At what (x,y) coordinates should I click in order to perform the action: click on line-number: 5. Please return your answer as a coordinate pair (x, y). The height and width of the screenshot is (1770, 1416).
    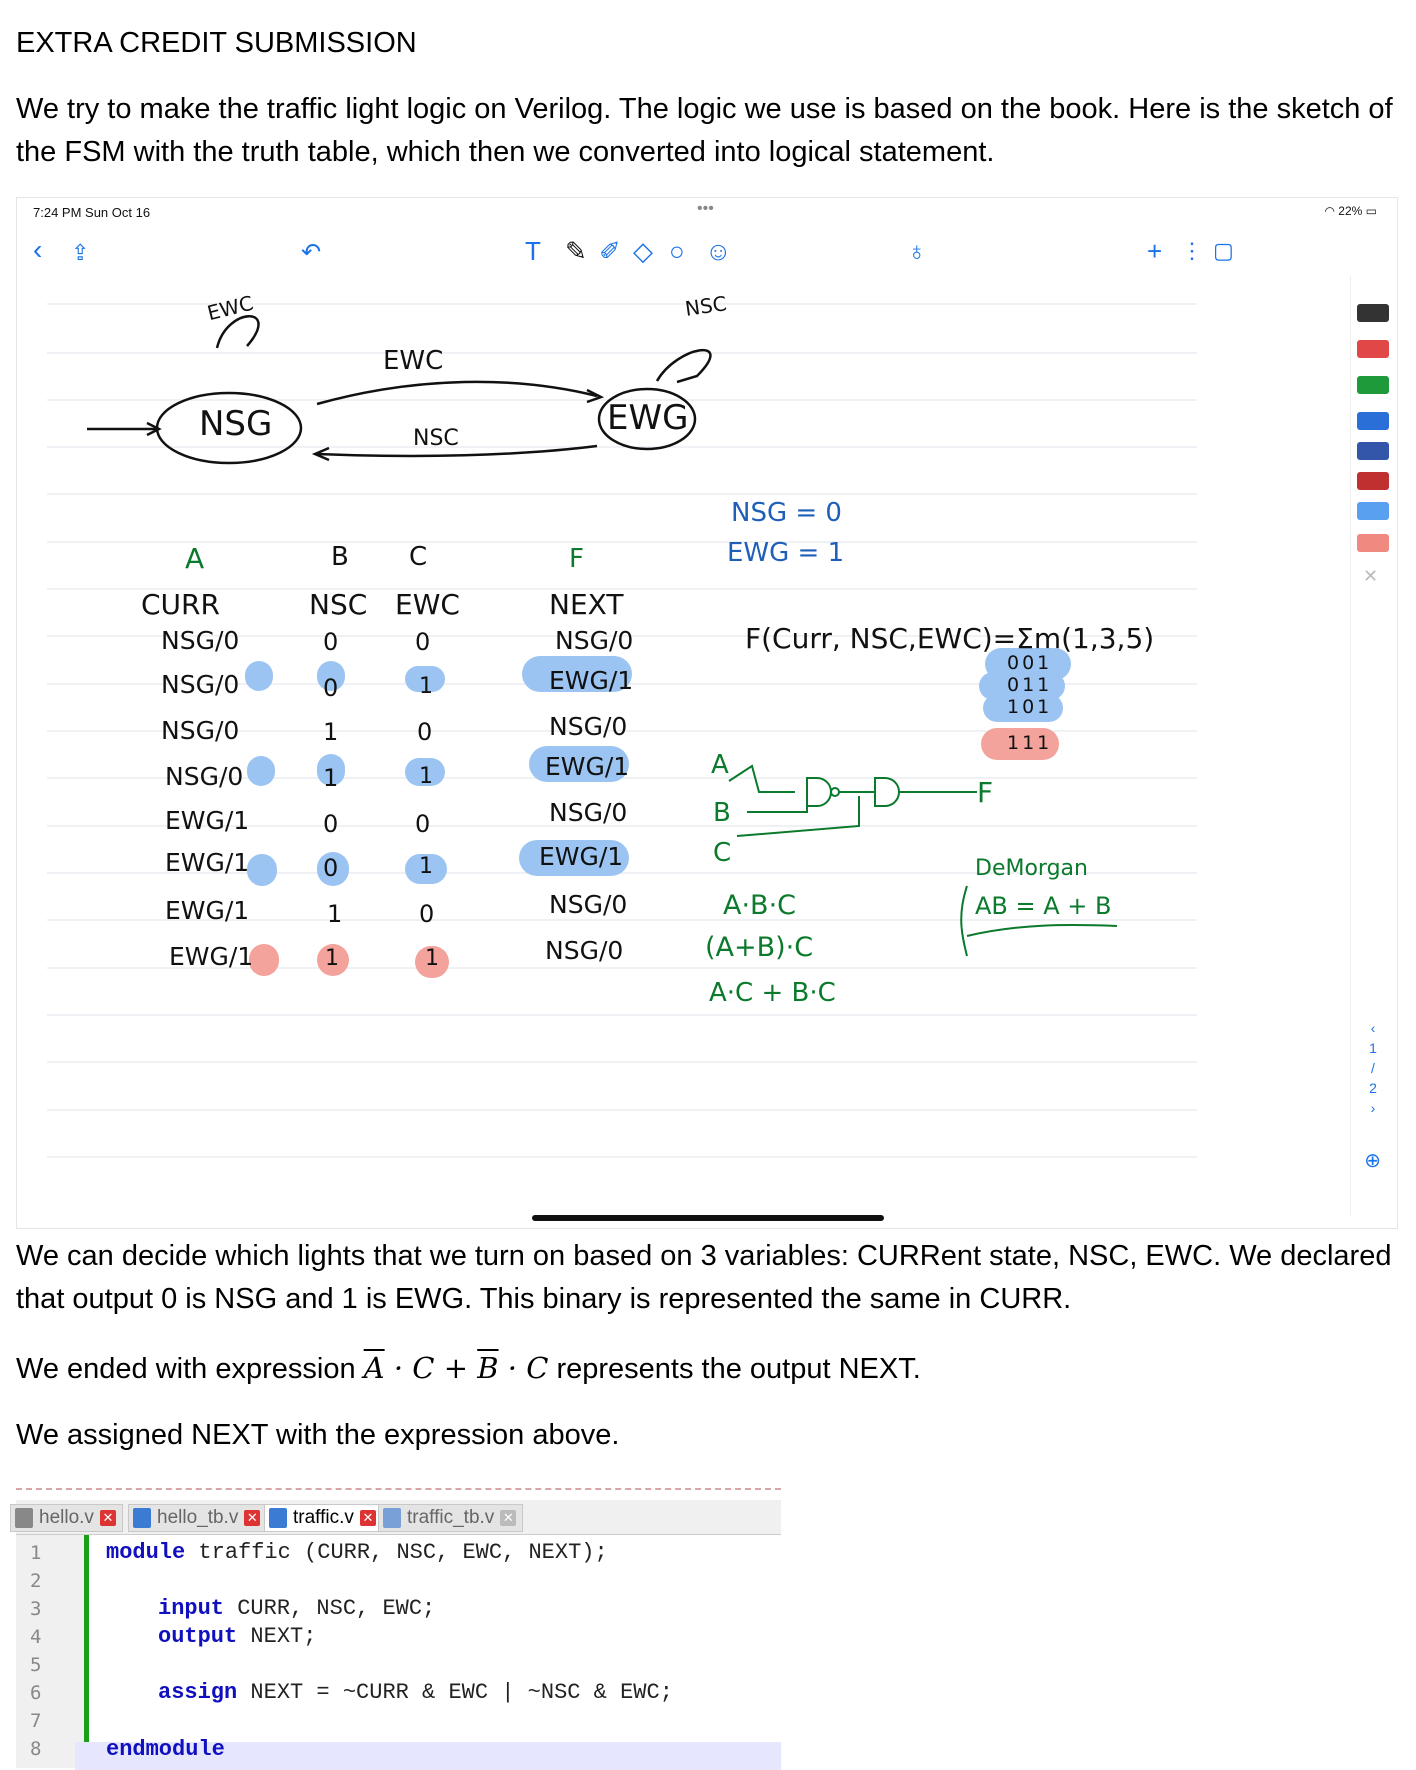
    Looking at the image, I should click on (36, 1665).